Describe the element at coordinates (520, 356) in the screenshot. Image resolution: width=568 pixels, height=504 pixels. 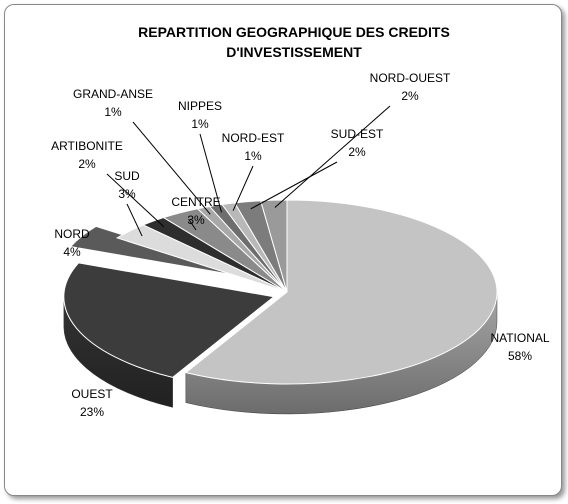
I see `slice-value-label: 58%` at that location.